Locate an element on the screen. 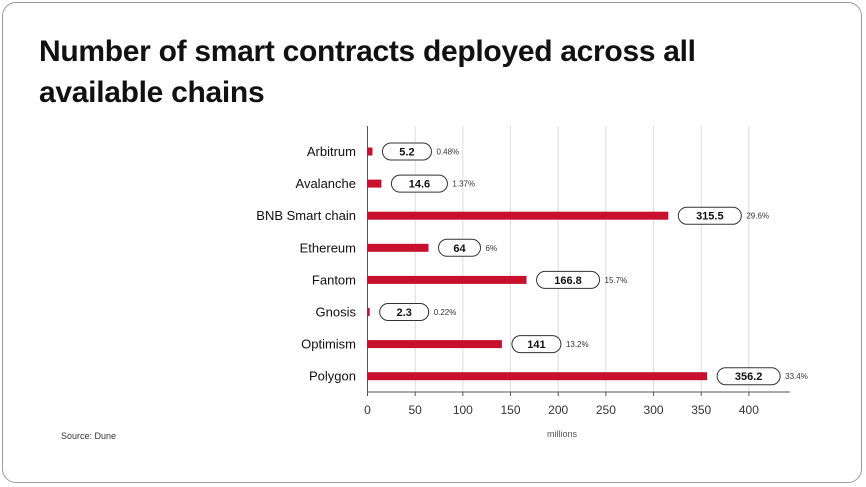 This screenshot has height=487, width=866. x-tick-label: 200 is located at coordinates (558, 410).